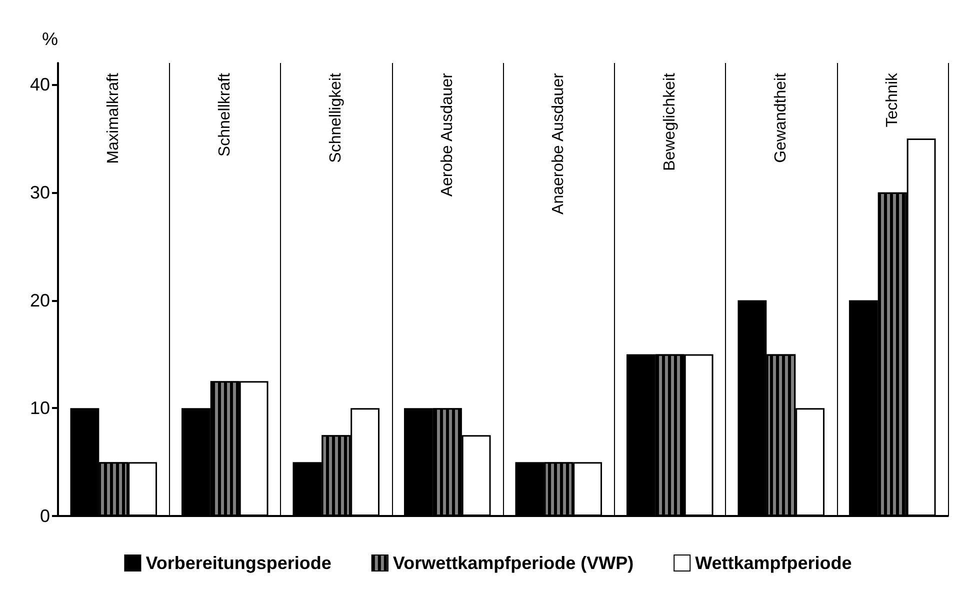  Describe the element at coordinates (773, 563) in the screenshot. I see `legend-label: Wettkampfperiode` at that location.